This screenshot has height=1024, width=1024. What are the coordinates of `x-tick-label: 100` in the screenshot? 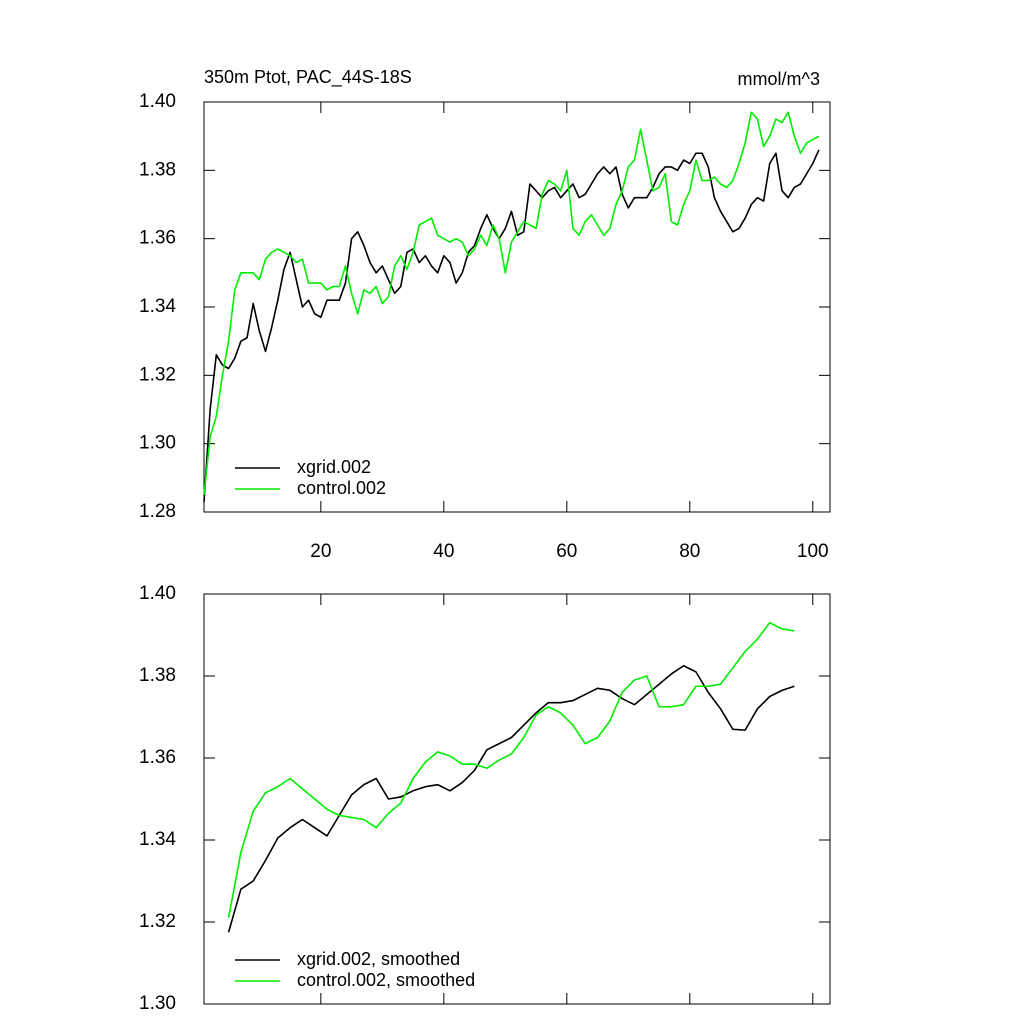 It's located at (813, 551).